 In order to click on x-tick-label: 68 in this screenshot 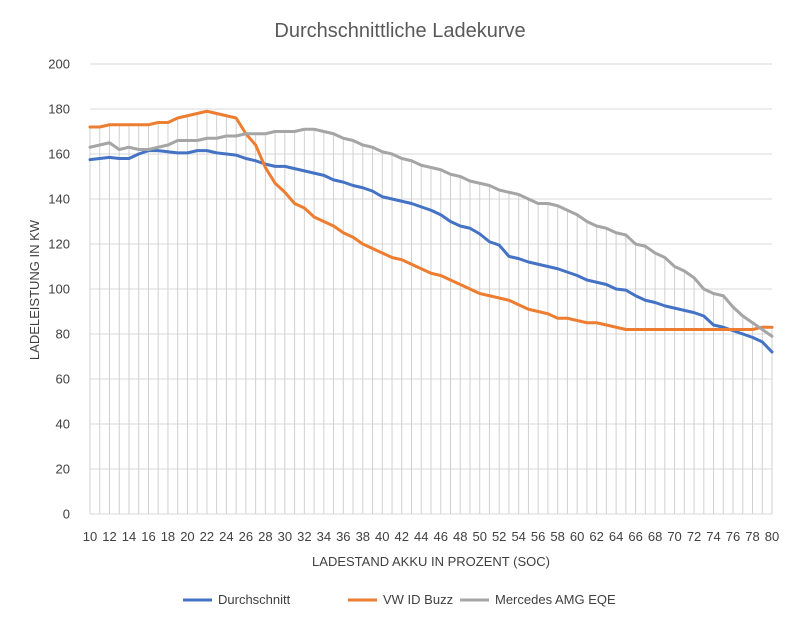, I will do `click(655, 536)`.